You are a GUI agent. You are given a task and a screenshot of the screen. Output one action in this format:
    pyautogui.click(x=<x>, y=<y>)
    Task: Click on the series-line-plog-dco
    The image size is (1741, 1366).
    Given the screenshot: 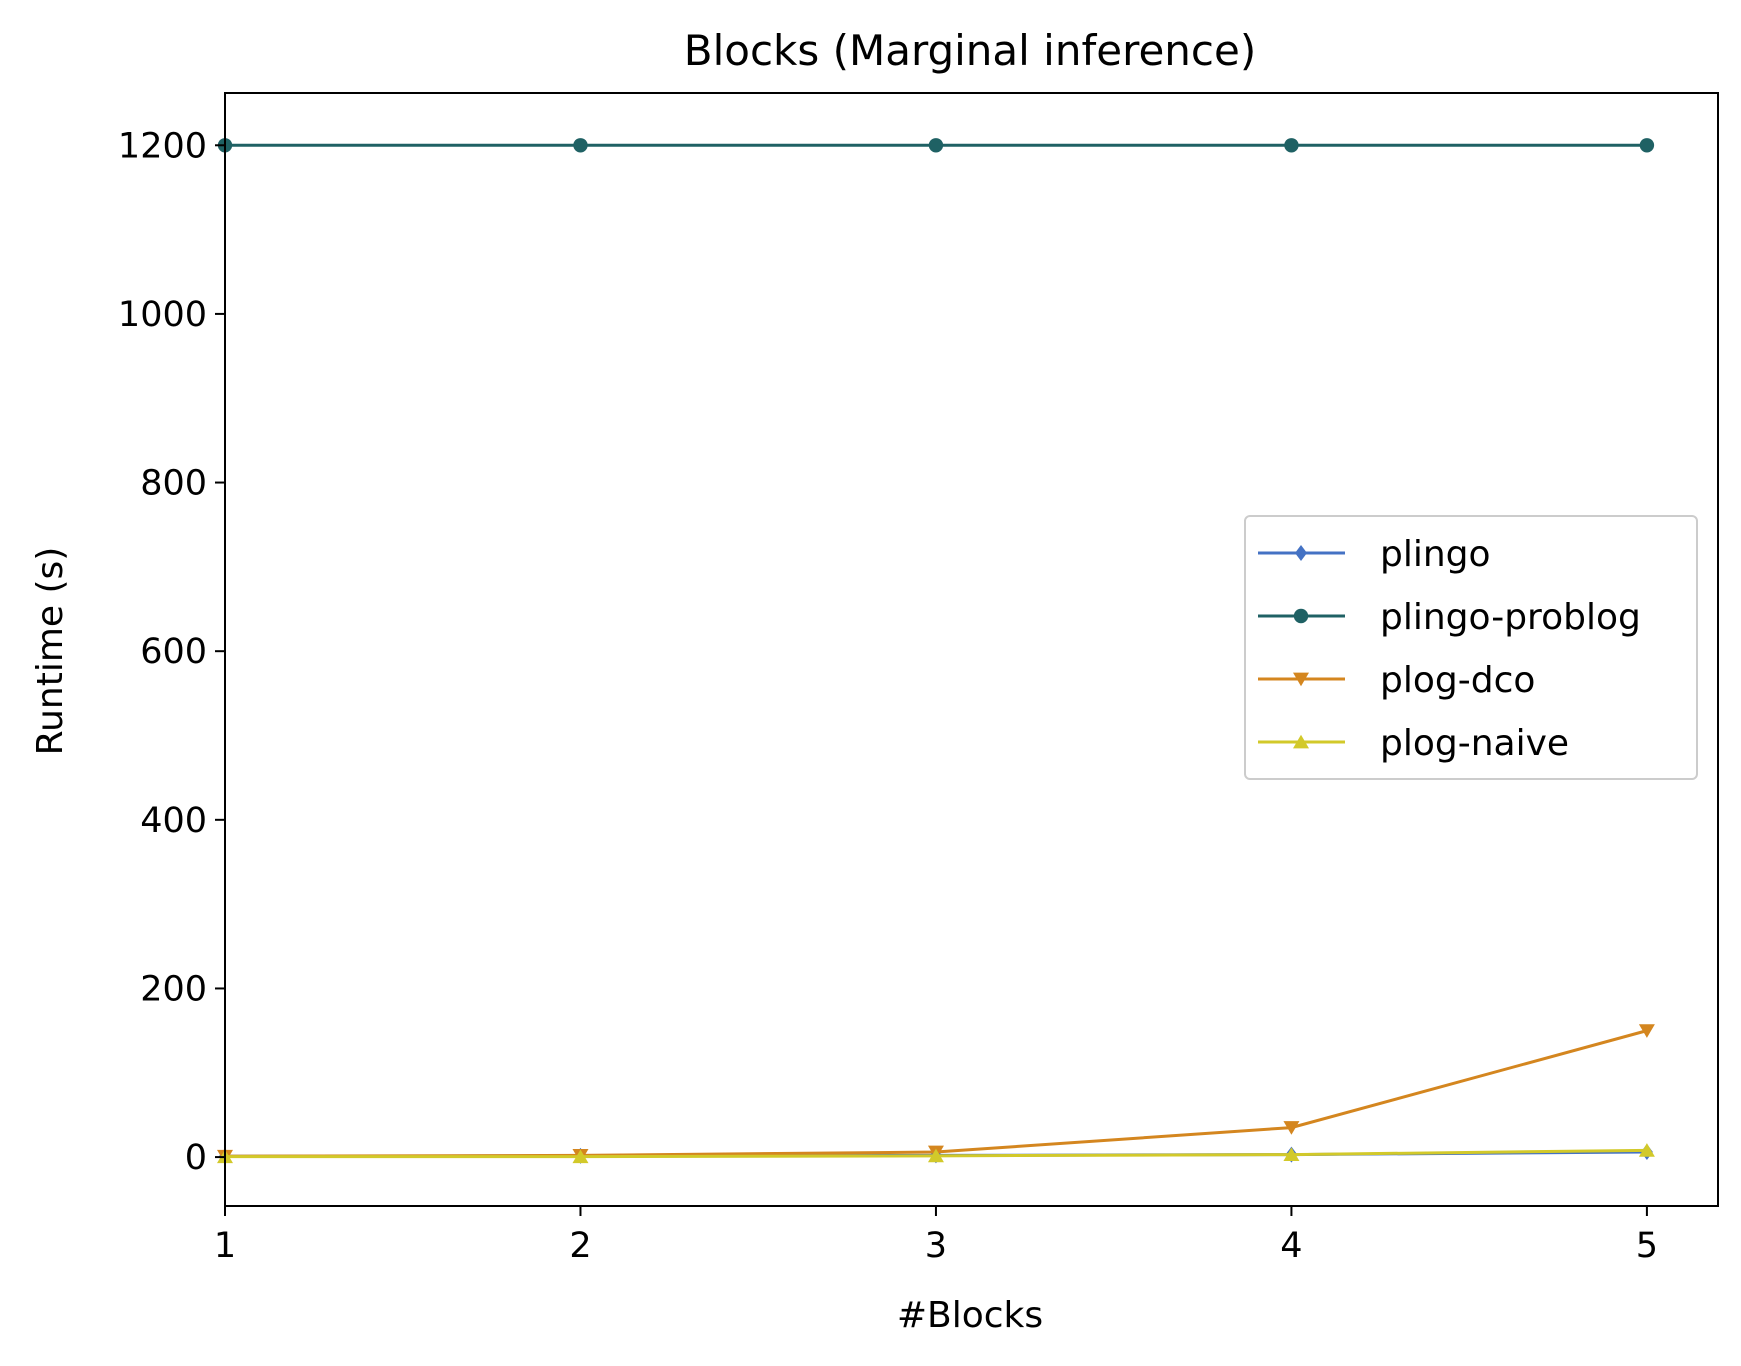 What is the action you would take?
    pyautogui.click(x=936, y=1093)
    